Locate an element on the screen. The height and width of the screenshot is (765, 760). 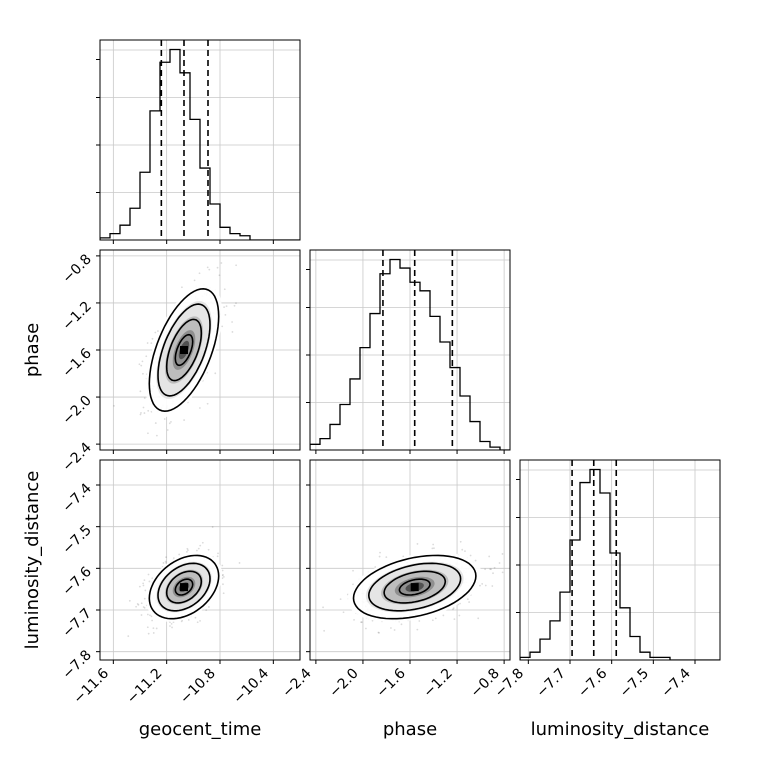
y-tick-label: −2.0 is located at coordinates (76, 410).